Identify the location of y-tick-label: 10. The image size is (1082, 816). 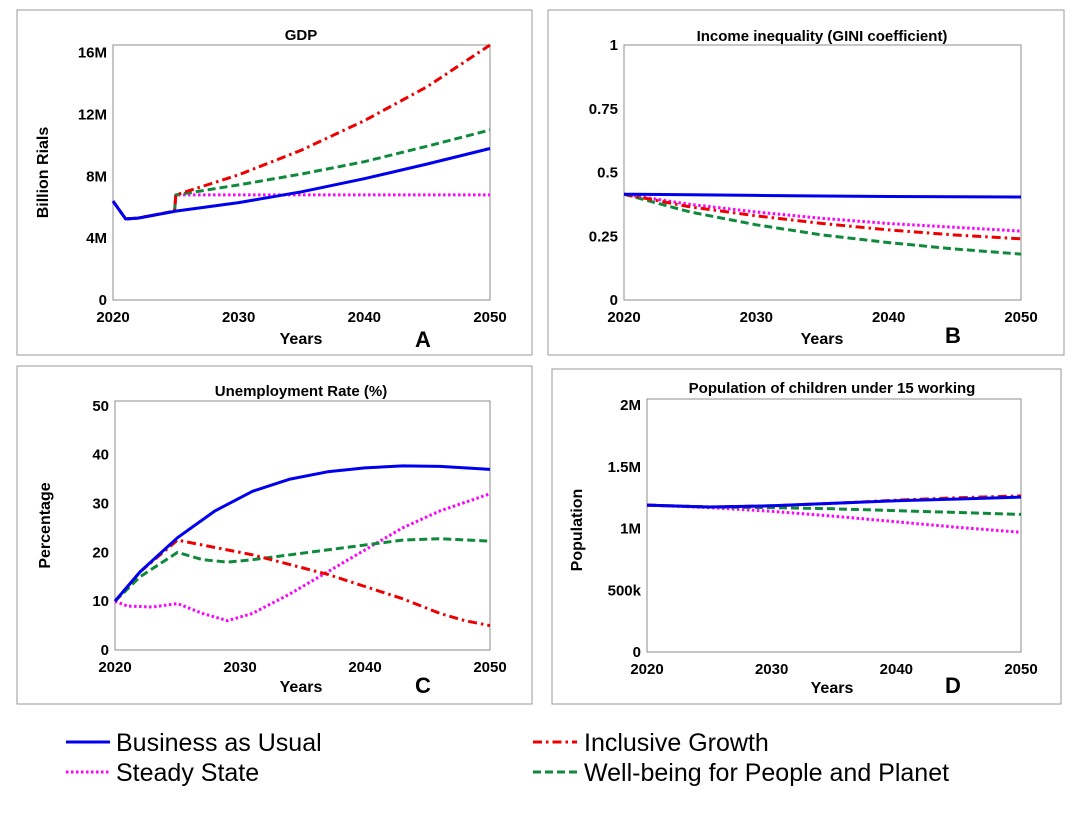
(100, 601).